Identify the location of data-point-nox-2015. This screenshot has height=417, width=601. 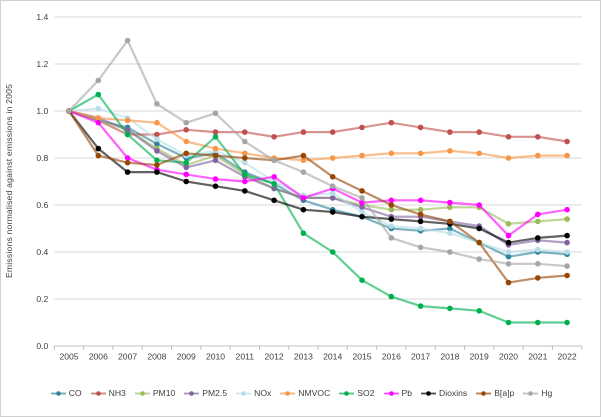
(362, 212).